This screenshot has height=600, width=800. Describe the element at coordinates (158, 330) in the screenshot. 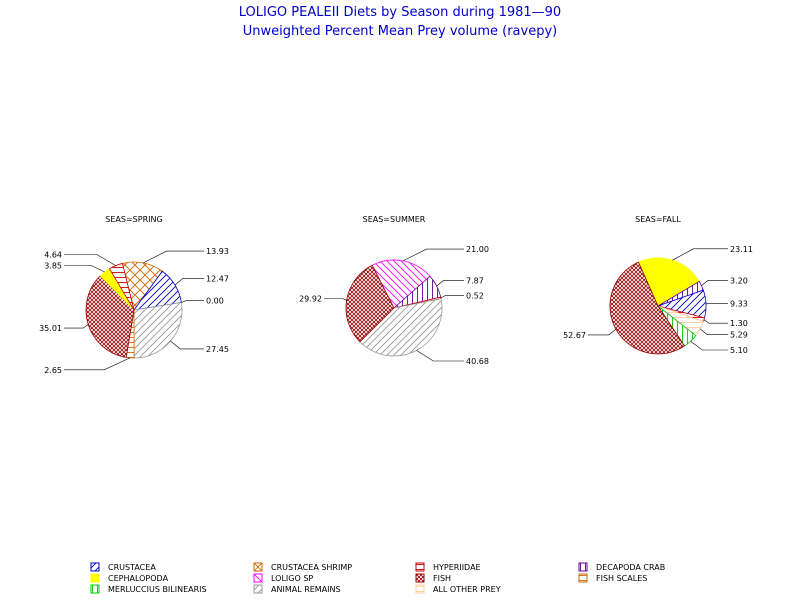

I see `pie-slice-animal-remains` at that location.